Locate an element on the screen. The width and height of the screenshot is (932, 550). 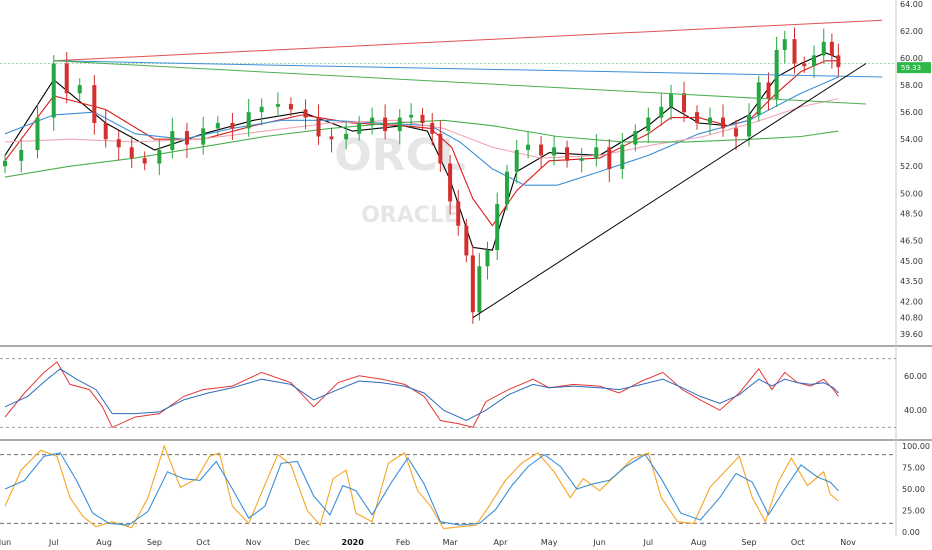
watermark: ORCL ORACLE is located at coordinates (400, 179).